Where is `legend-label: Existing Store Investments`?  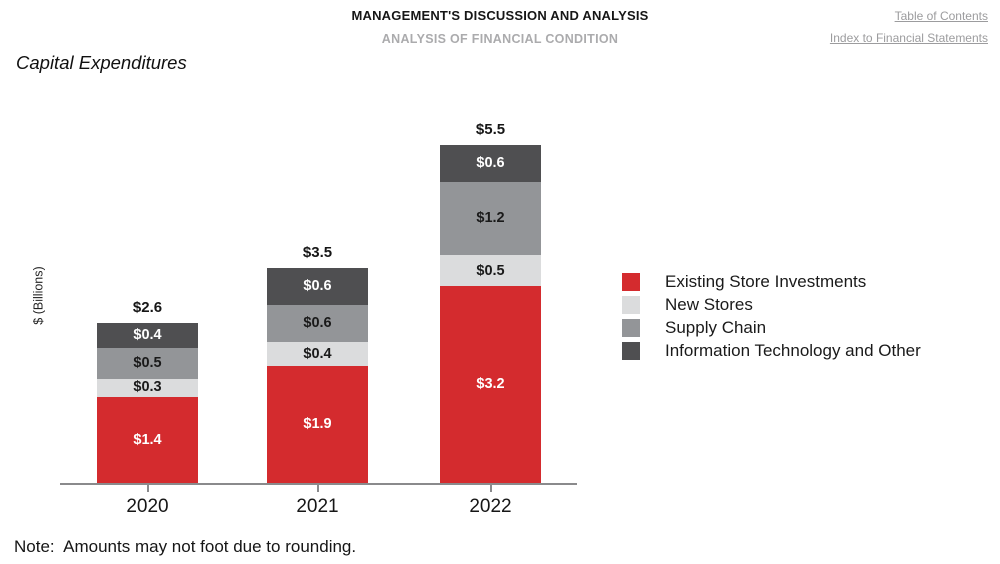 legend-label: Existing Store Investments is located at coordinates (766, 281).